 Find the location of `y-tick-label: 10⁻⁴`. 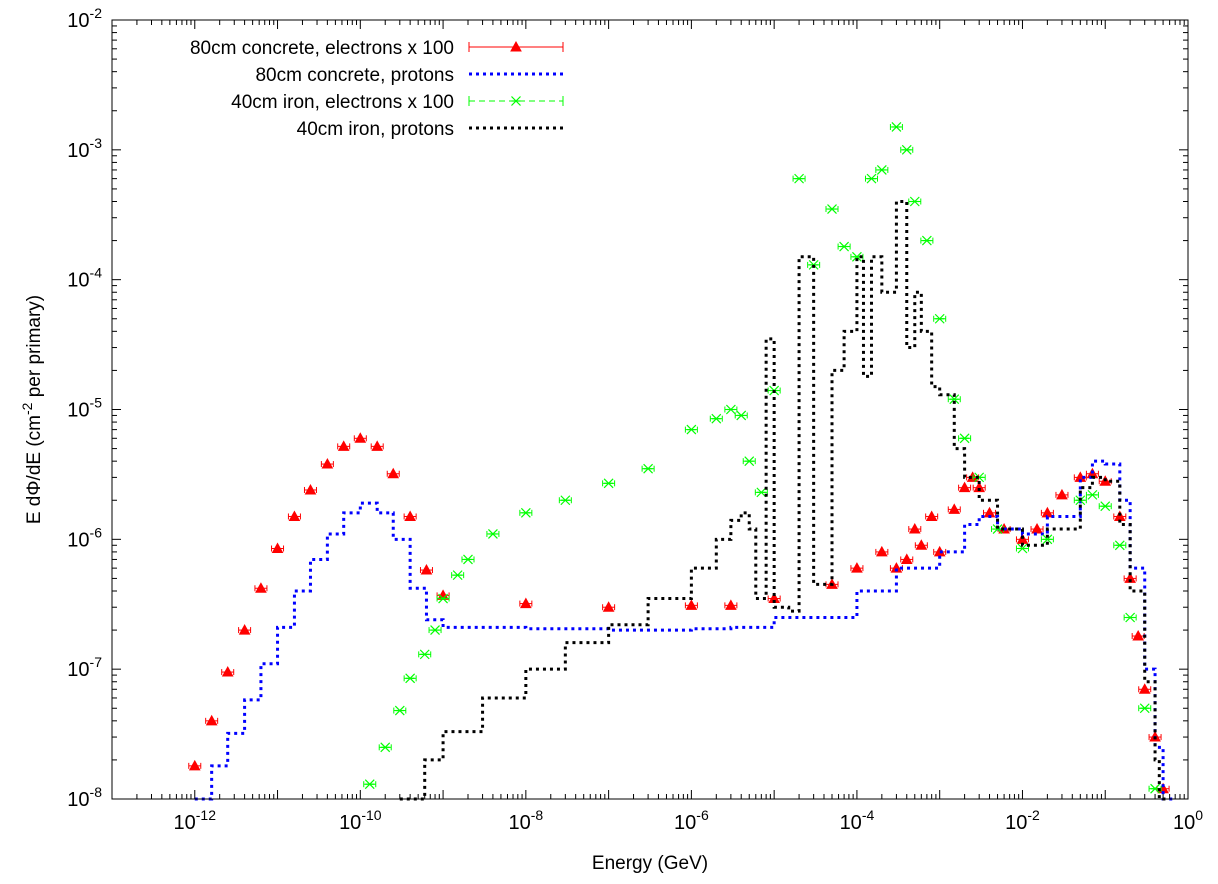

y-tick-label: 10⁻⁴ is located at coordinates (84, 278).